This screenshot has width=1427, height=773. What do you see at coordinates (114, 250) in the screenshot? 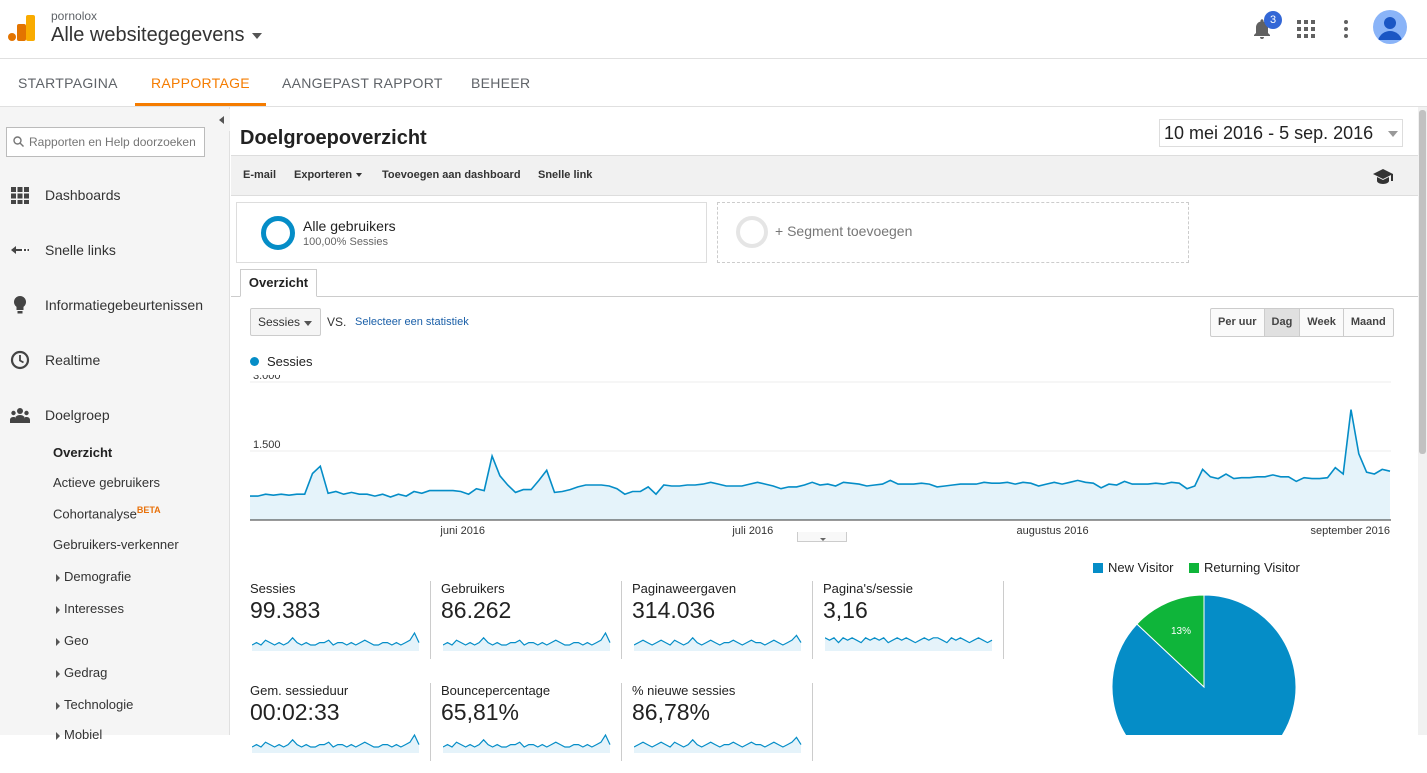
I see `sidebar-item-snelle-links: Snelle links` at bounding box center [114, 250].